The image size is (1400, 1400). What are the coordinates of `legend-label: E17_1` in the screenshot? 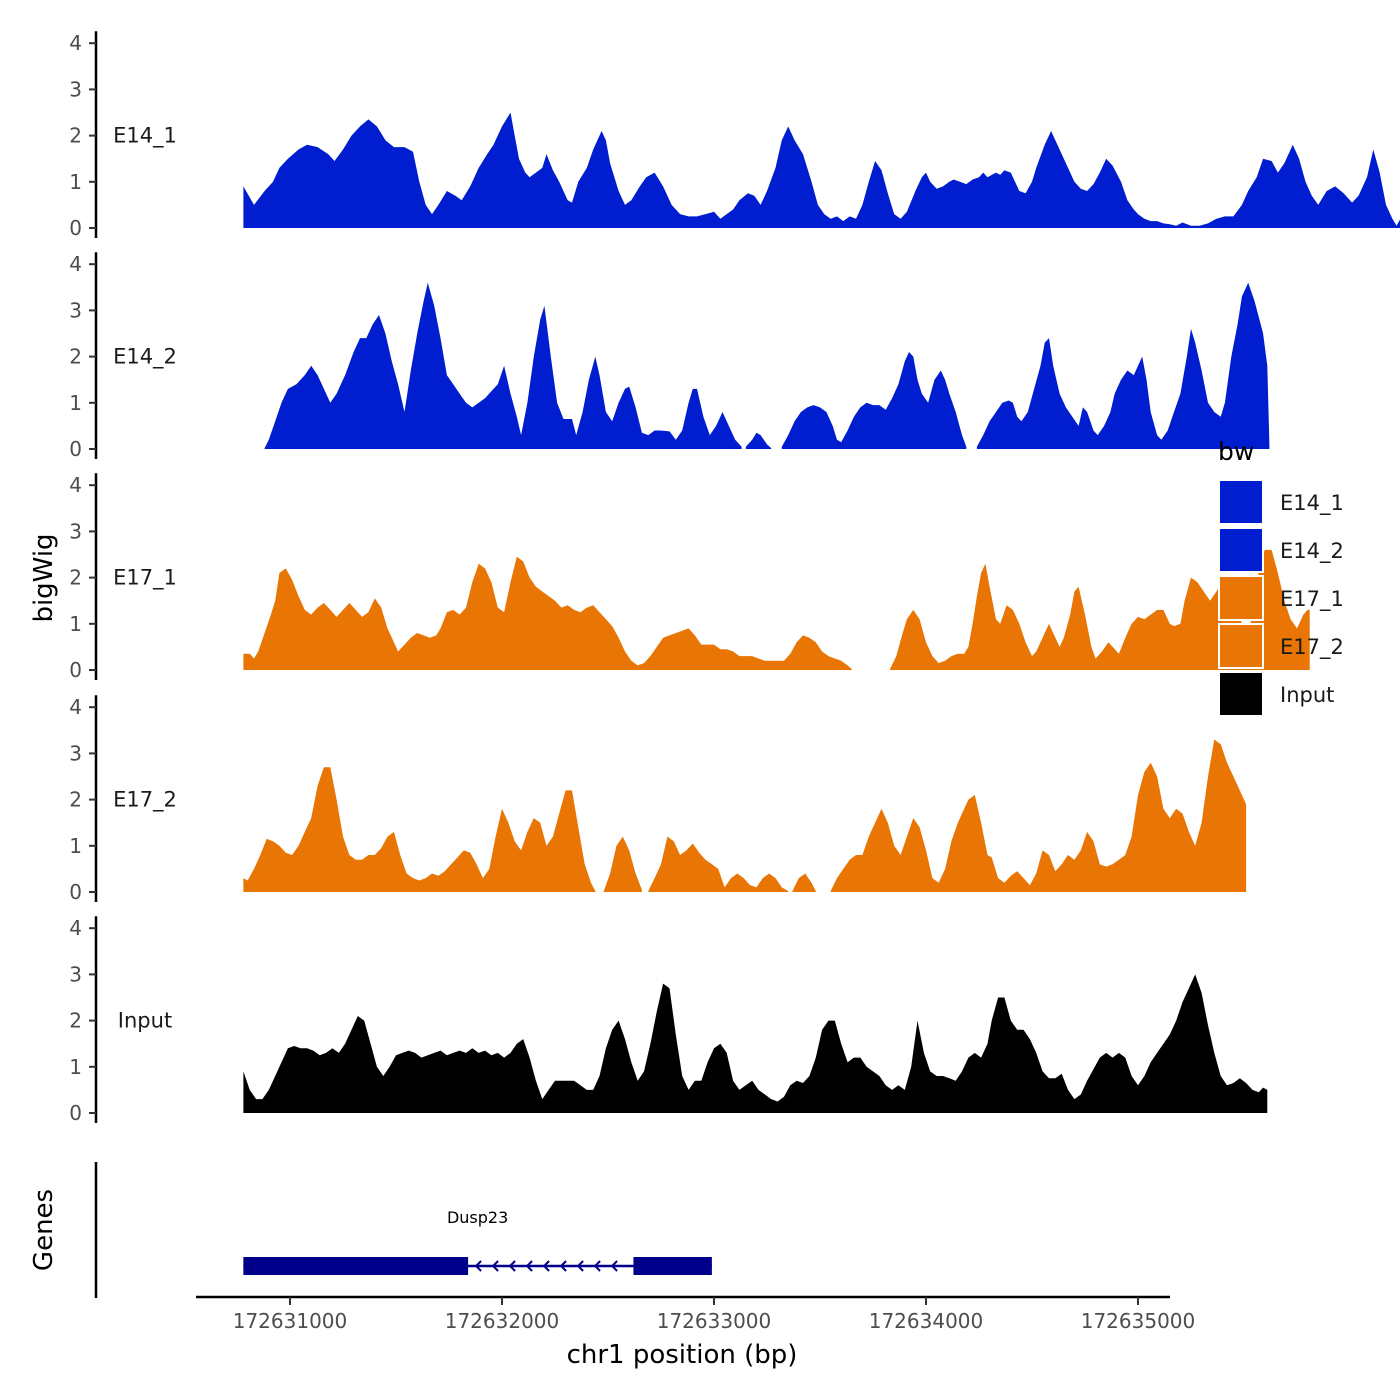 It's located at (1312, 599).